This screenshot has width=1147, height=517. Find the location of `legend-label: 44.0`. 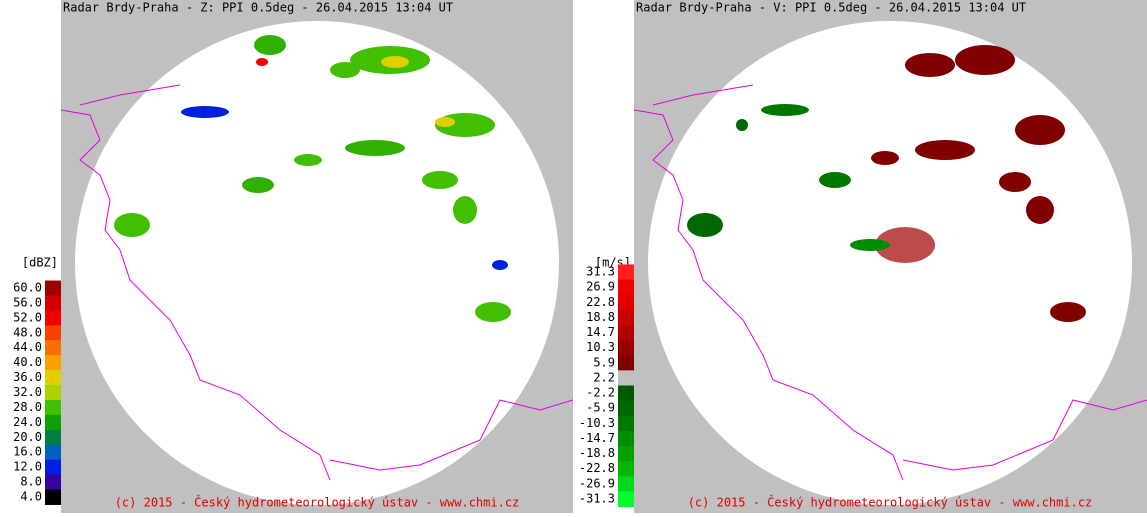

legend-label: 44.0 is located at coordinates (27, 347).